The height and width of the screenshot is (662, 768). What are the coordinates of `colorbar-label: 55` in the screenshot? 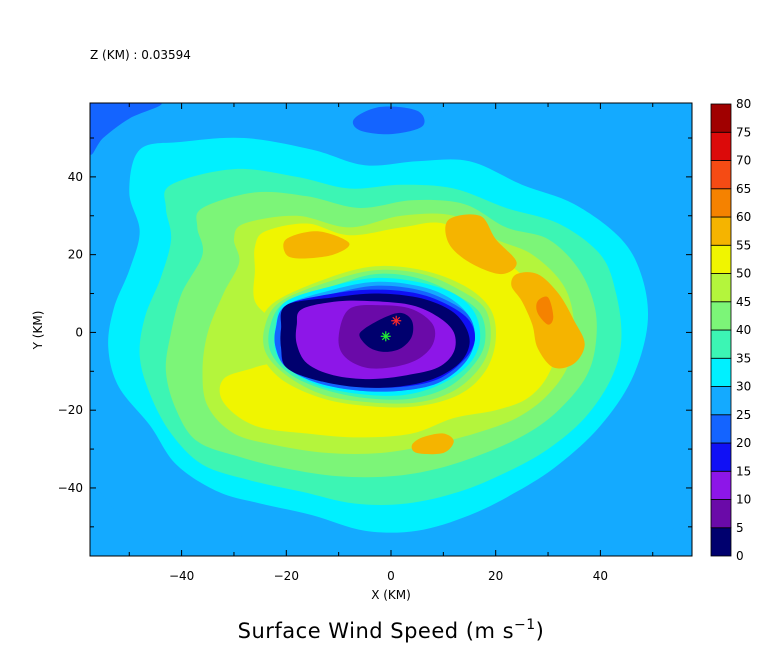 It's located at (743, 245).